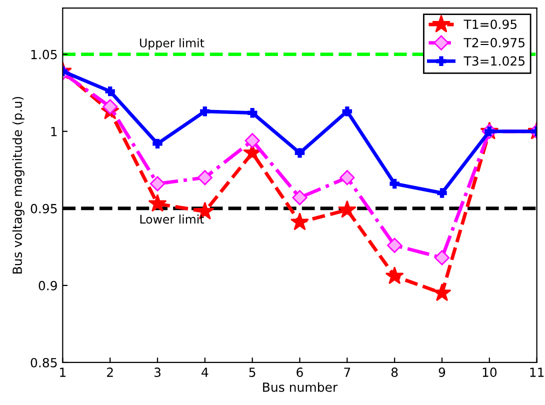  I want to click on legend-label: T1=0.95, so click(490, 25).